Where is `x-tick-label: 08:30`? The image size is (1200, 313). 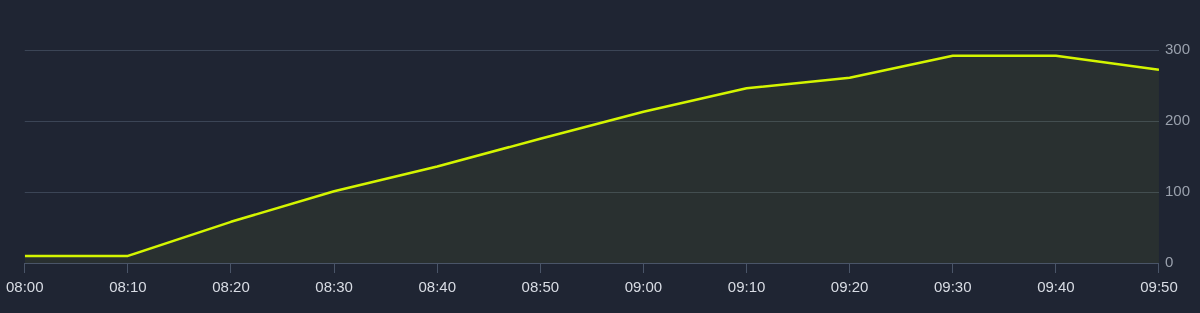
x-tick-label: 08:30 is located at coordinates (334, 287).